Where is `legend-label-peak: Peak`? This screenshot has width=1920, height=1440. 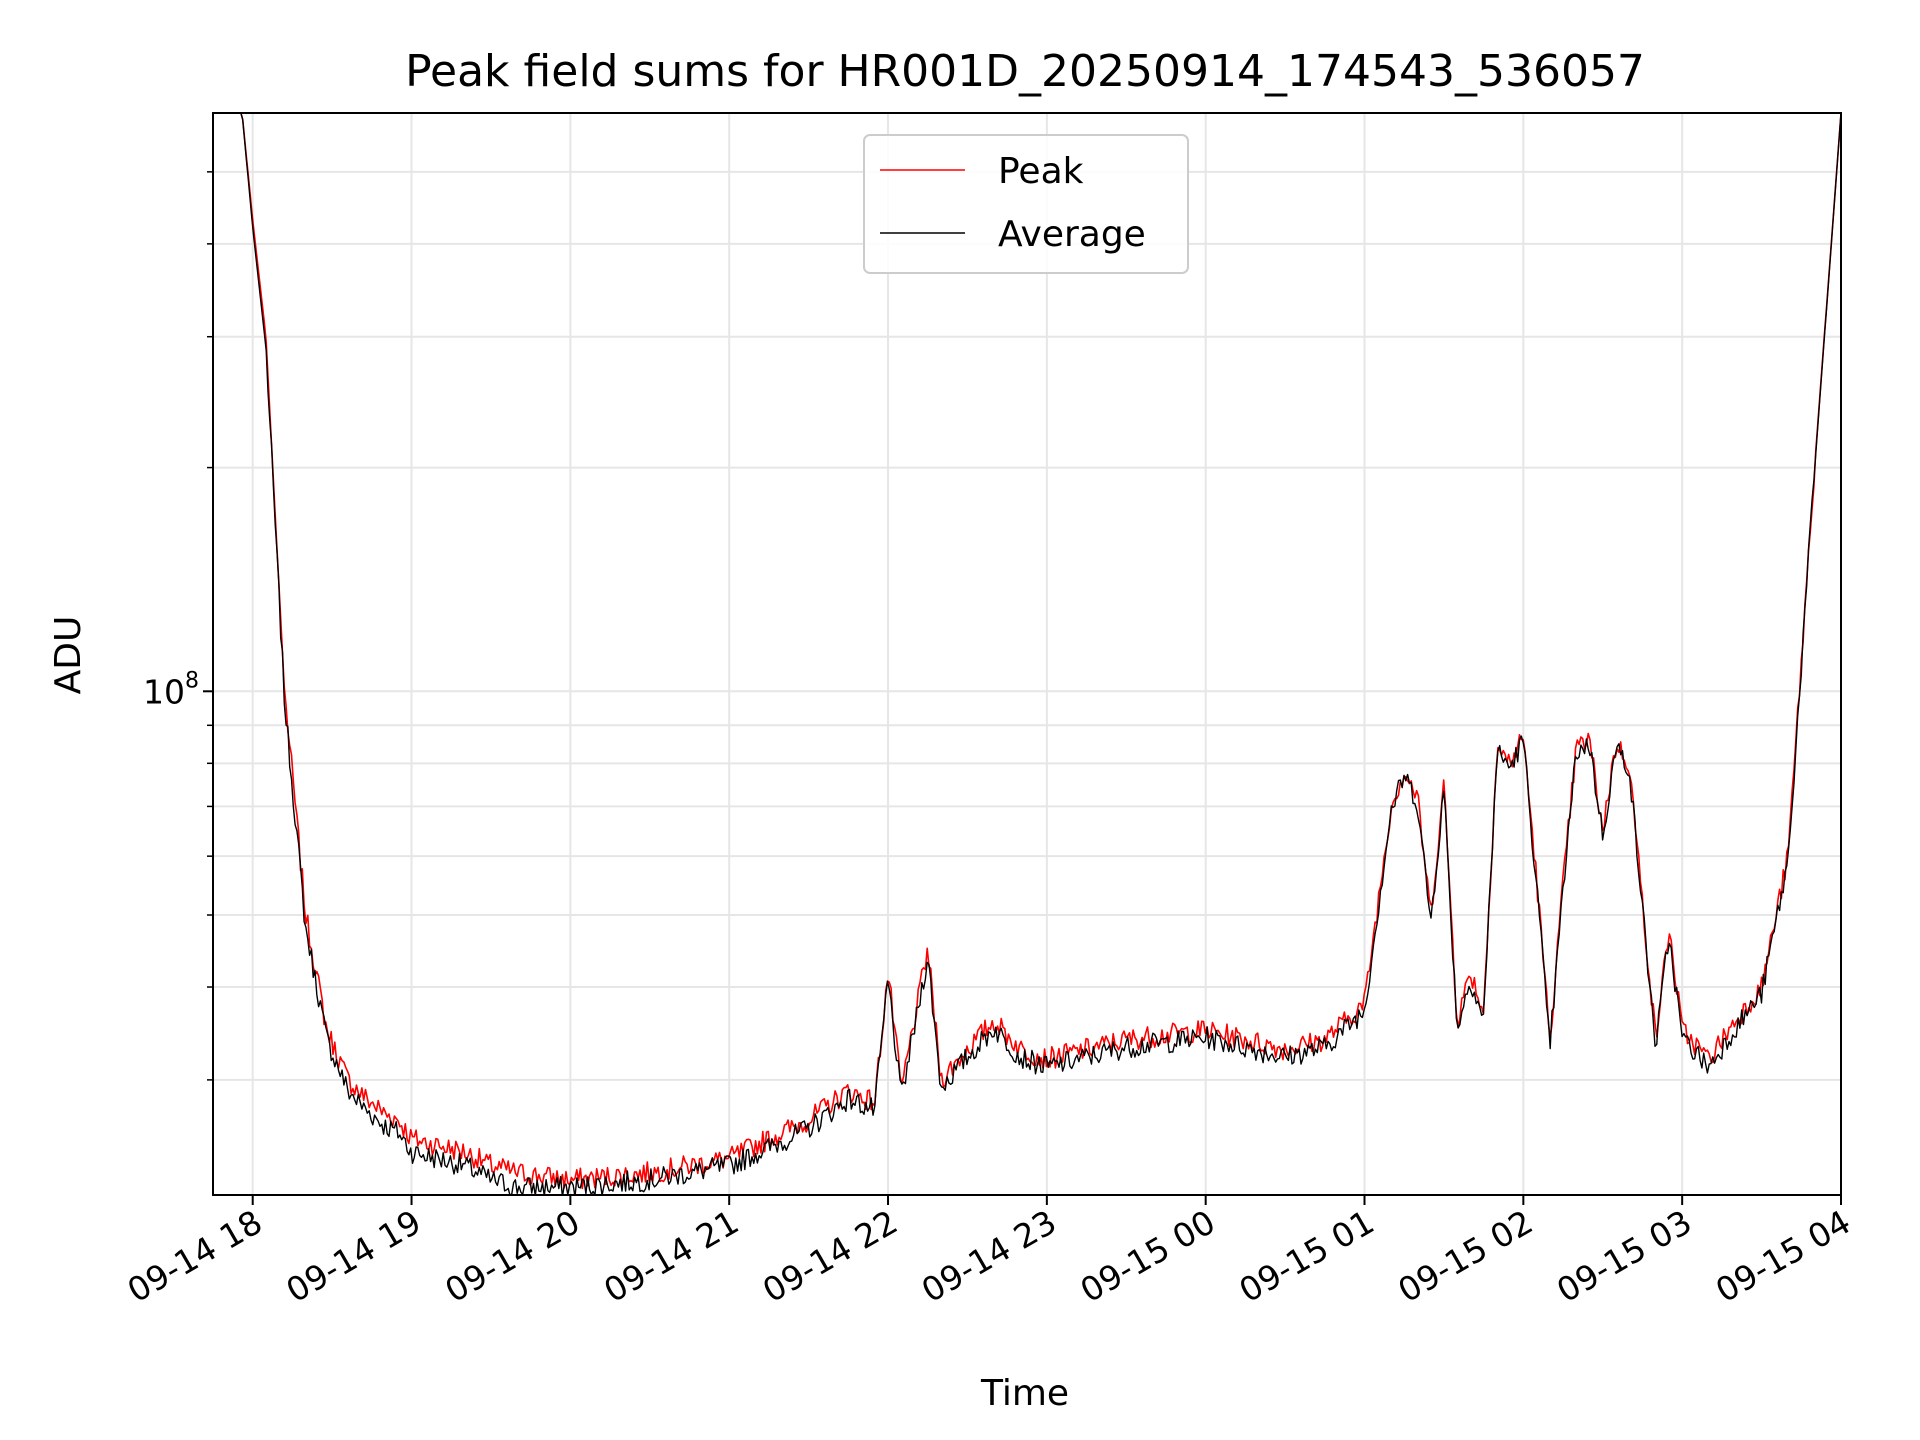
legend-label-peak: Peak is located at coordinates (1041, 171).